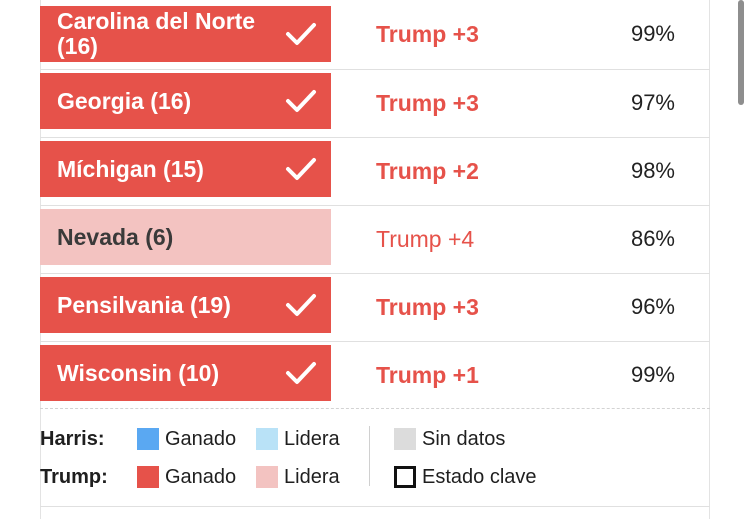  I want to click on legend-divider, so click(375, 408).